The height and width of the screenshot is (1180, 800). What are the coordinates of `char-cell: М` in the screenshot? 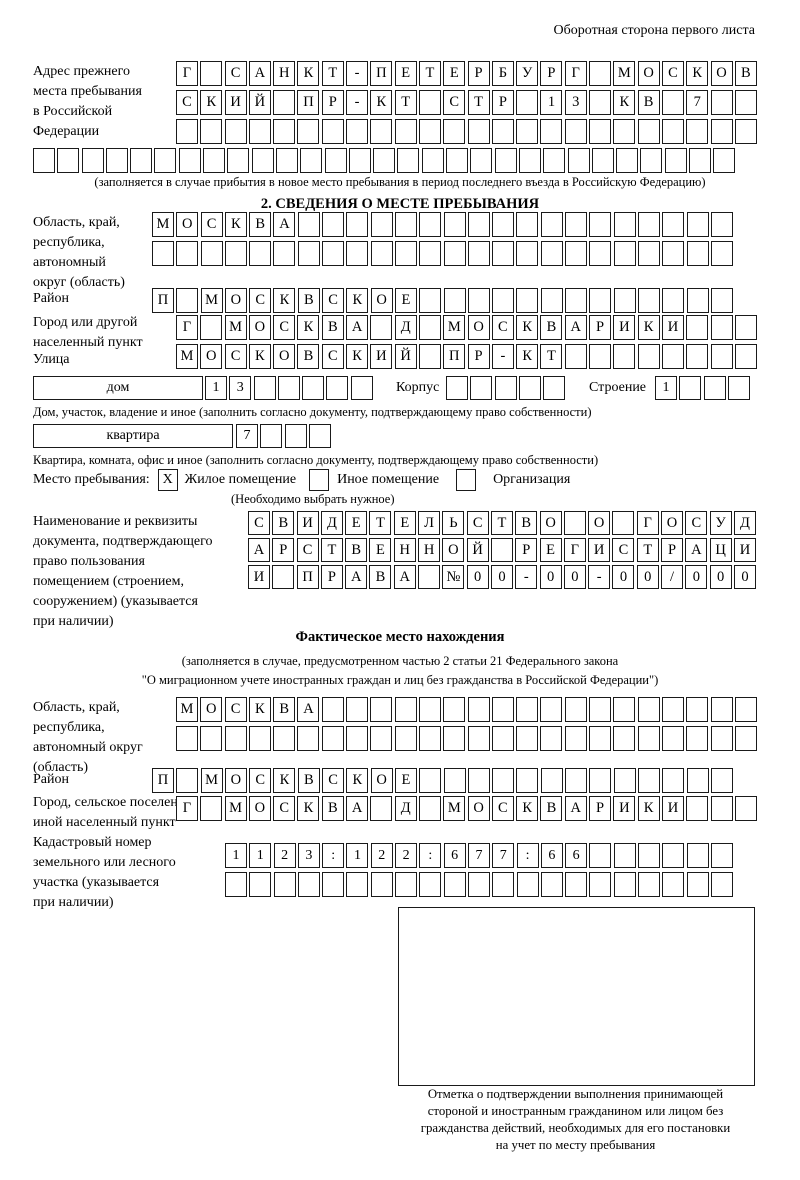 It's located at (235, 327).